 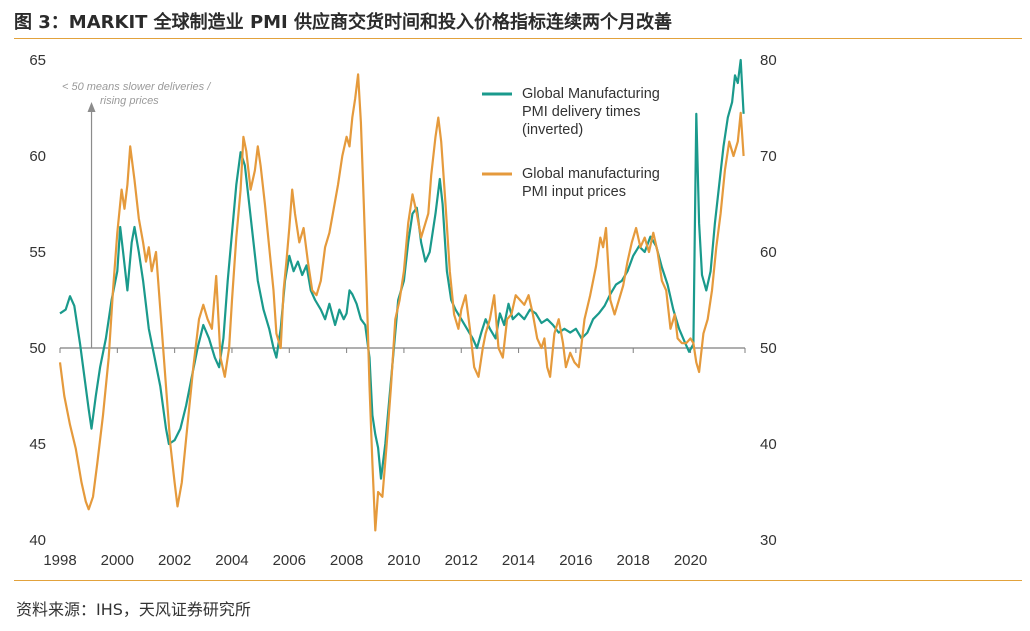 What do you see at coordinates (518, 38) in the screenshot?
I see `top-divider` at bounding box center [518, 38].